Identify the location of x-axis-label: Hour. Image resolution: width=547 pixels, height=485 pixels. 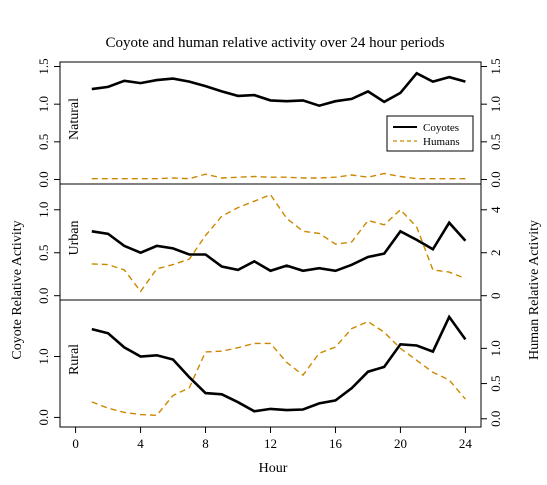
(273, 468).